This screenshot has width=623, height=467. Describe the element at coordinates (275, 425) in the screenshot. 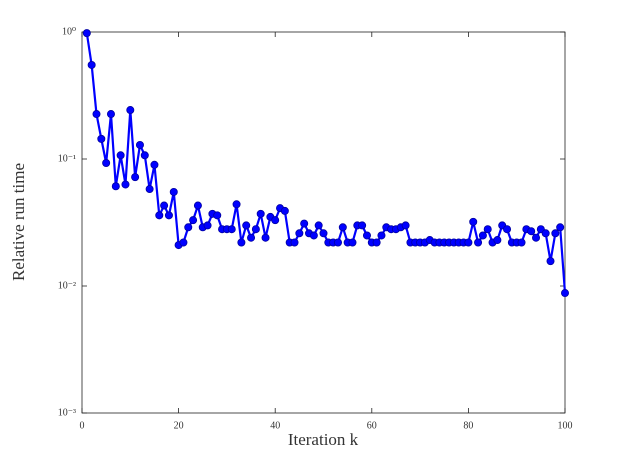

I see `x-tick-label: 40` at that location.